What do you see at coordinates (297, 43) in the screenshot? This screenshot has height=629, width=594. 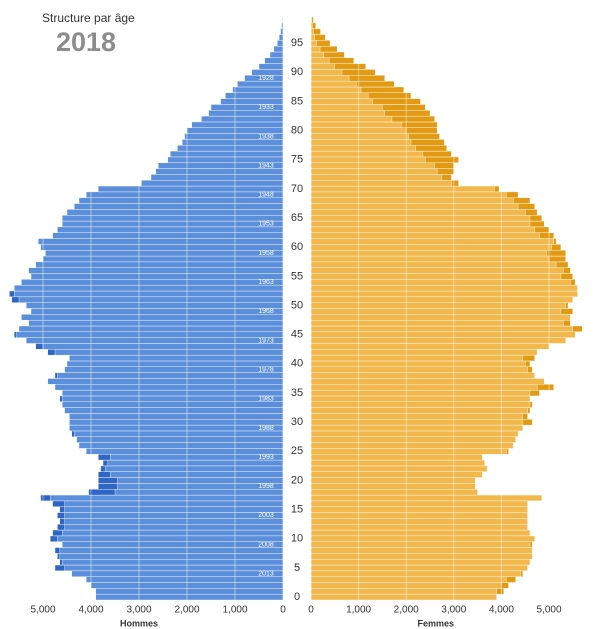 I see `y-tick-label: 95` at bounding box center [297, 43].